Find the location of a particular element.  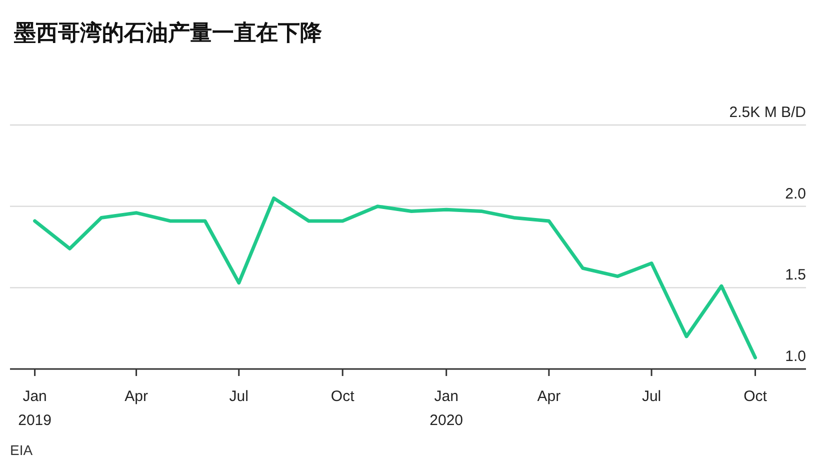

x-tick-label: Jan 2019 is located at coordinates (35, 408).